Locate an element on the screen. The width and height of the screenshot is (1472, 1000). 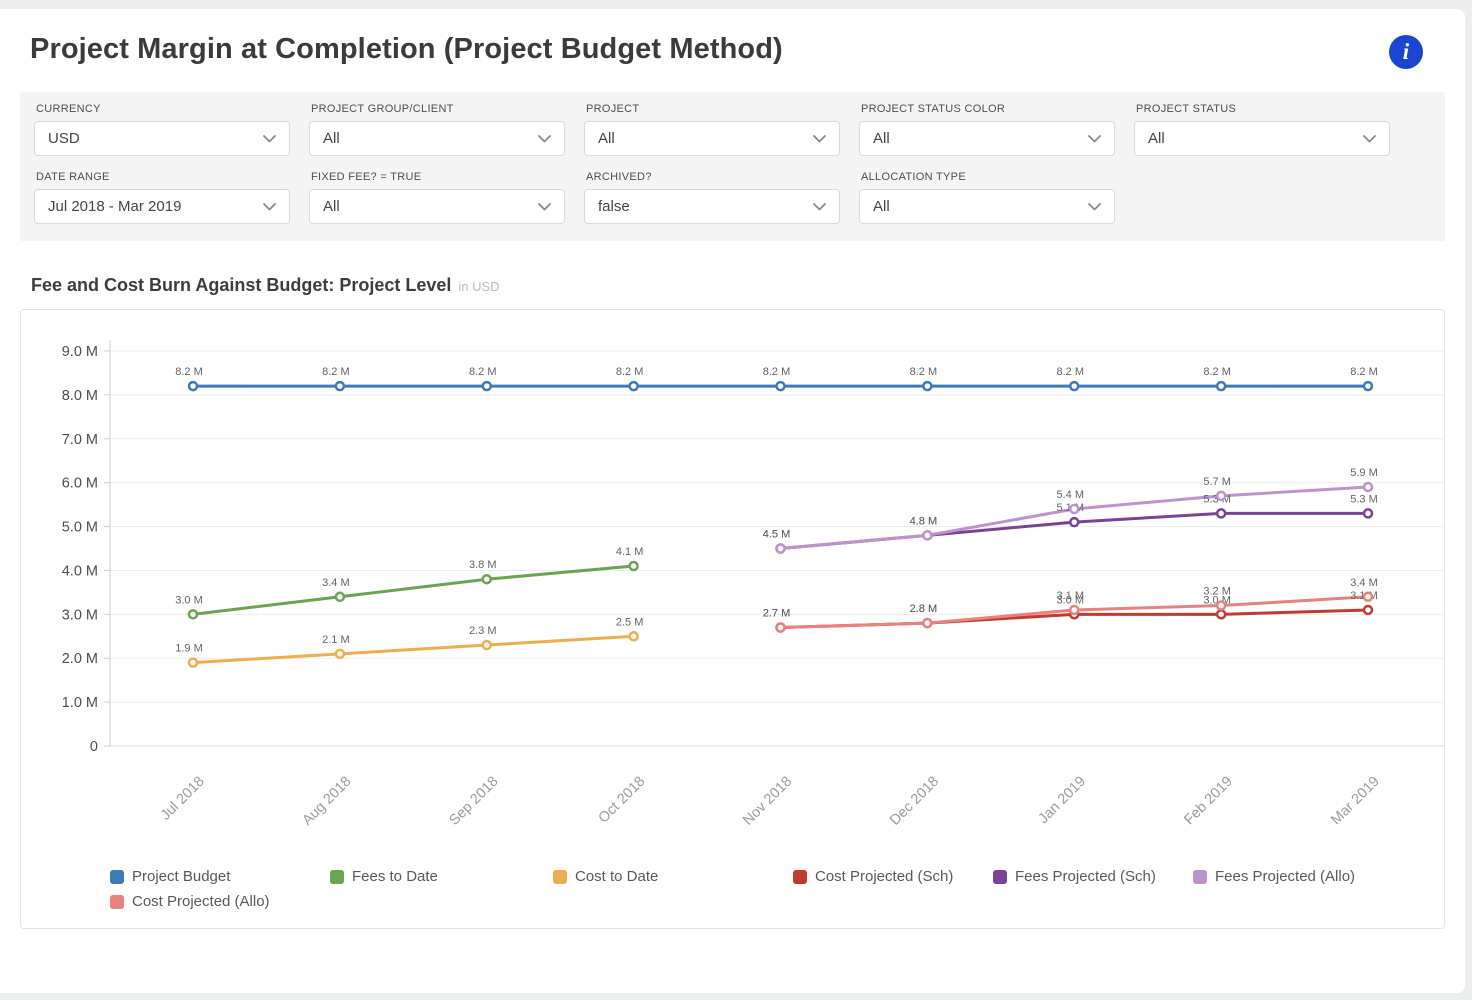
svg-text: 6.0 M is located at coordinates (80, 484).